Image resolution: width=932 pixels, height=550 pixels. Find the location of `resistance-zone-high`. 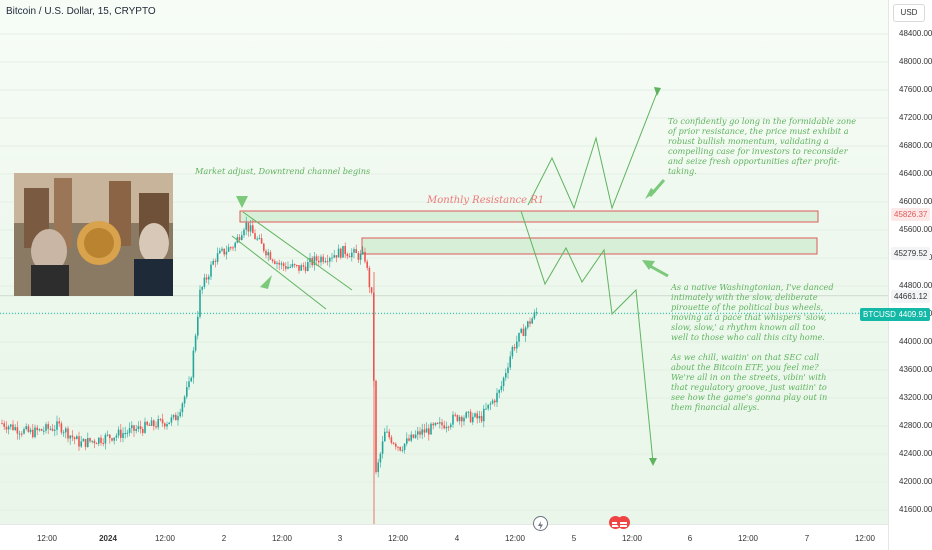

resistance-zone-high is located at coordinates (529, 216).